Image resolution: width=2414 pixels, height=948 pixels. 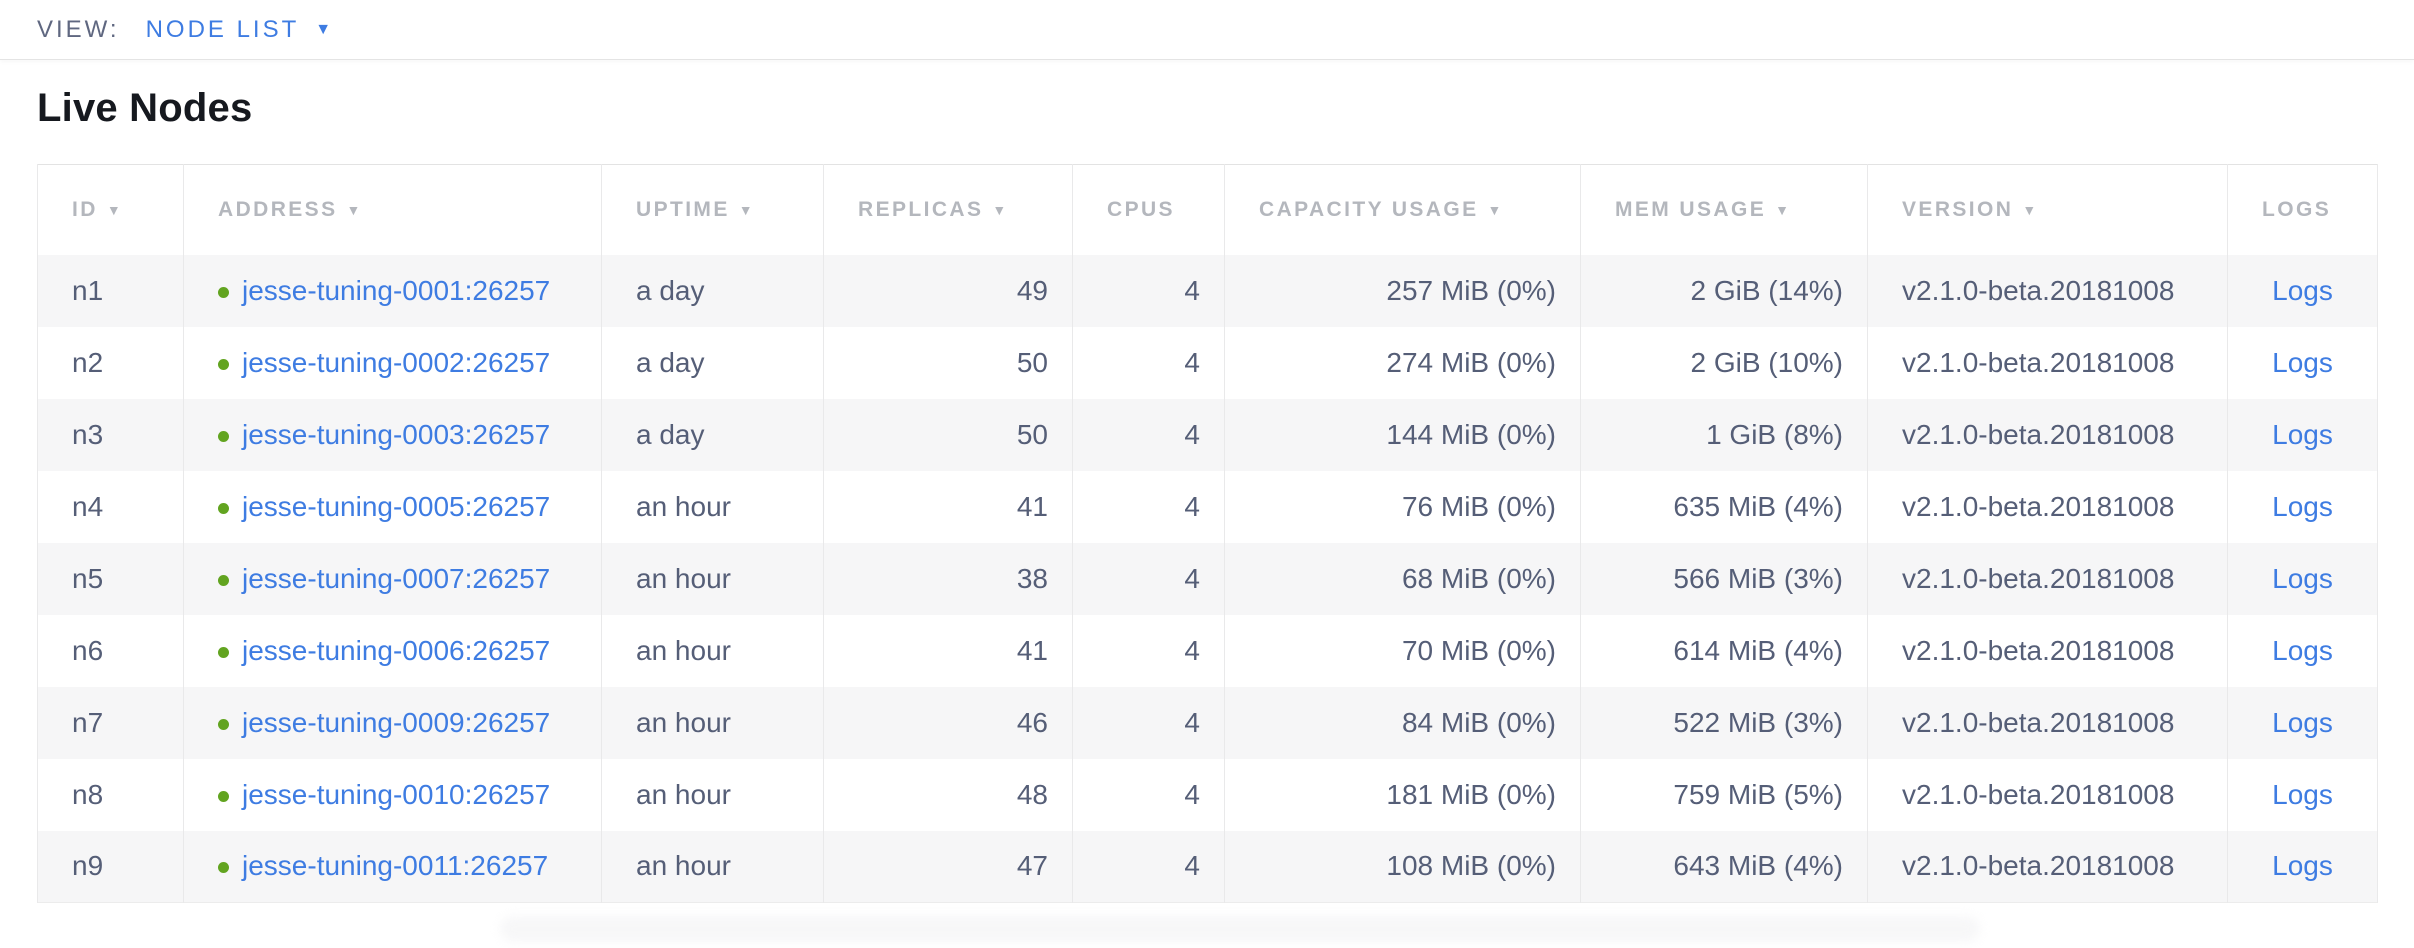 I want to click on cell-id: n5, so click(x=110, y=578).